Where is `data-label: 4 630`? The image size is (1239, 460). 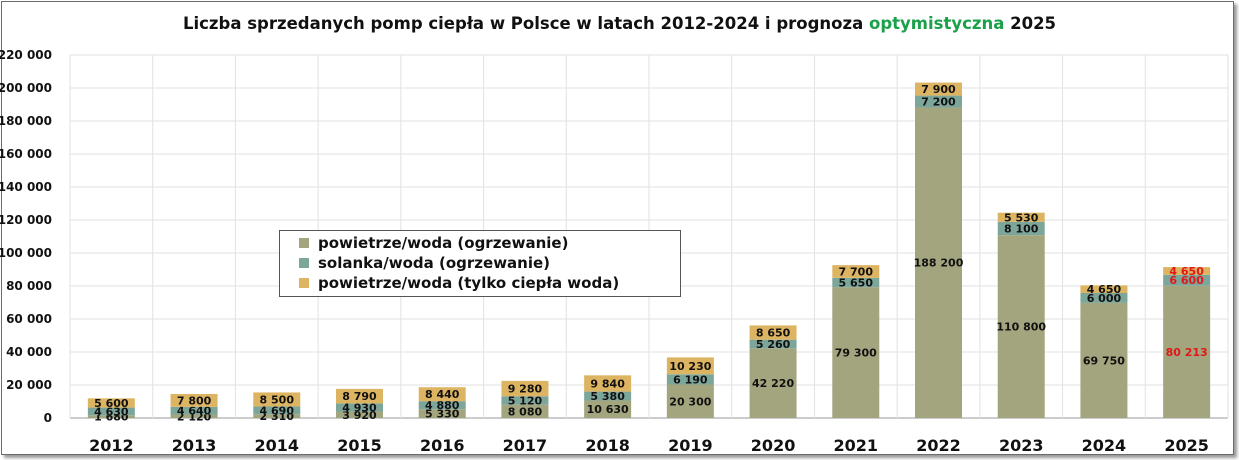 data-label: 4 630 is located at coordinates (111, 411).